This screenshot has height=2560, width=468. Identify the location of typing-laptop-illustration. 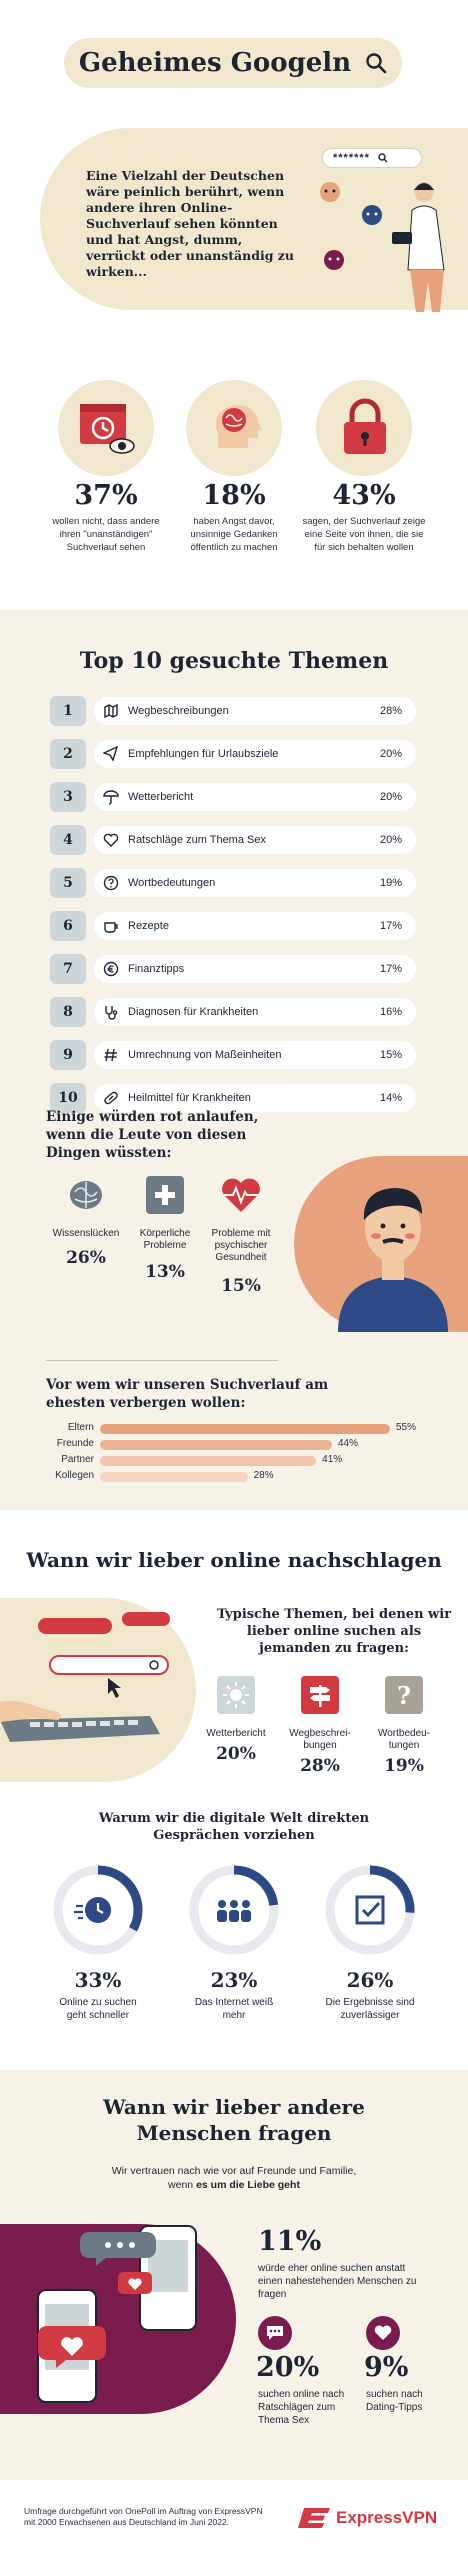
(85, 1677).